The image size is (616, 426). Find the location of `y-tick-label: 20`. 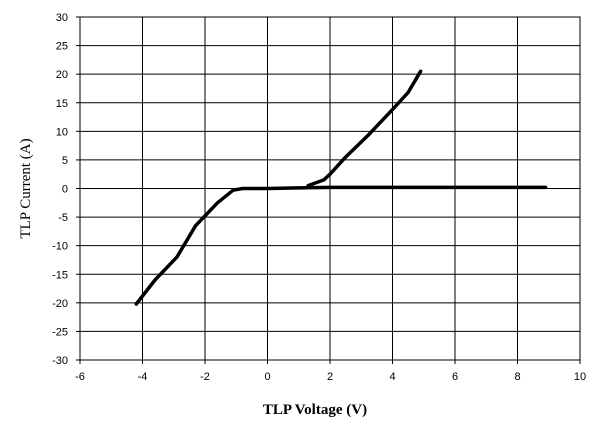

y-tick-label: 20 is located at coordinates (62, 75).